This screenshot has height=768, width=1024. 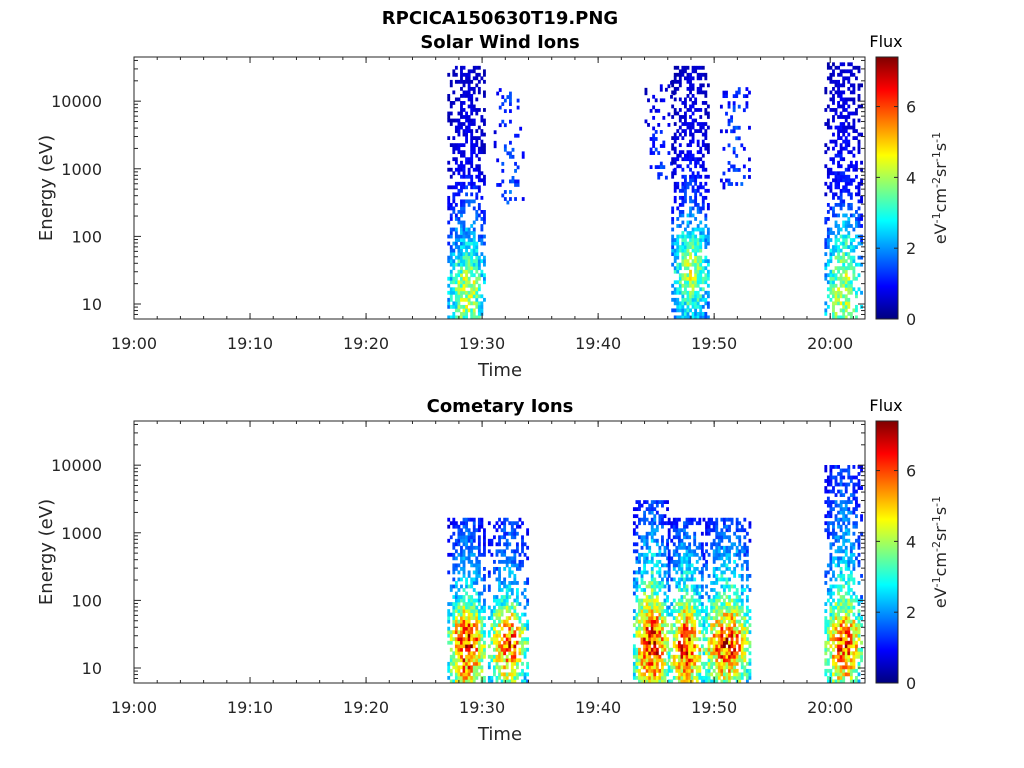 I want to click on heatmap-cells, so click(x=655, y=191).